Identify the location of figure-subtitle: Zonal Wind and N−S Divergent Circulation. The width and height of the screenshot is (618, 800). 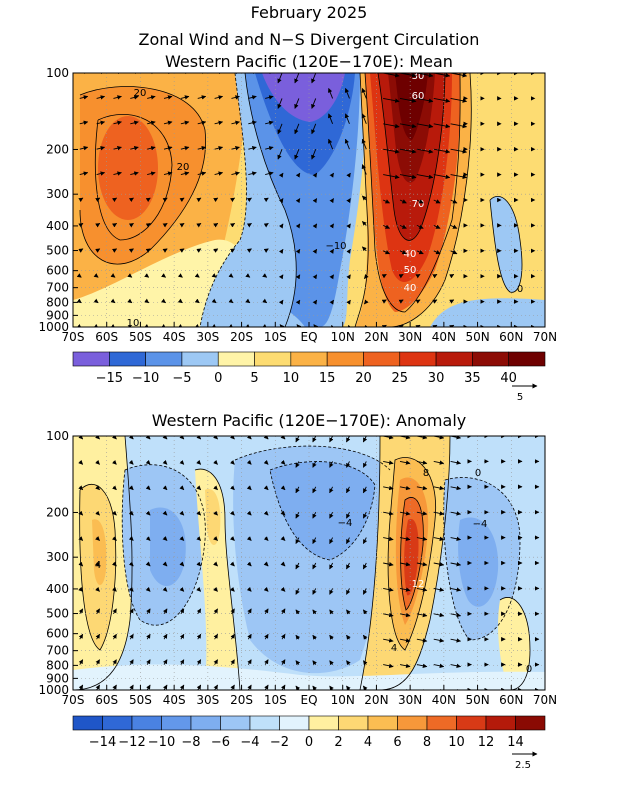
(309, 39).